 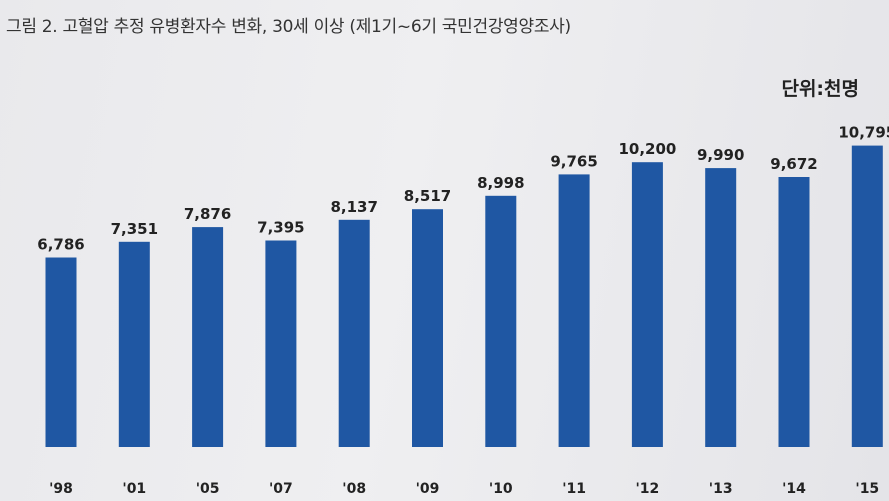 What do you see at coordinates (428, 489) in the screenshot?
I see `x-tick-label-5: '09` at bounding box center [428, 489].